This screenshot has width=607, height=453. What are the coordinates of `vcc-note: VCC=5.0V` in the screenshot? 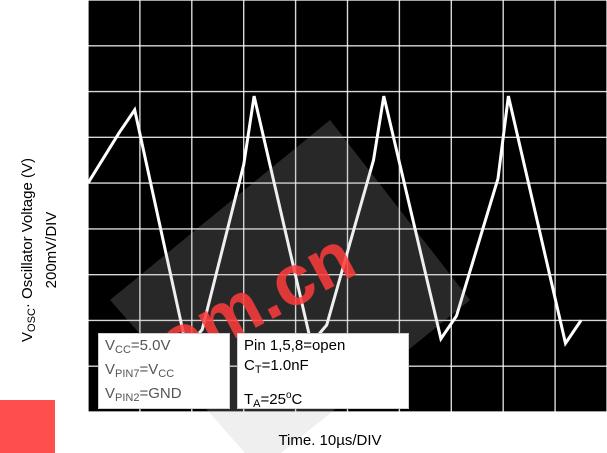 It's located at (138, 346).